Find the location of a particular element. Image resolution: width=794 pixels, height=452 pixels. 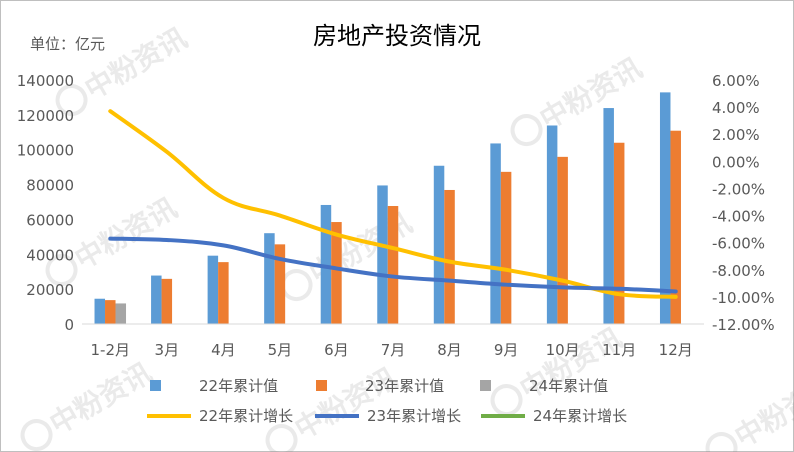

legend-label: 23年累计增长 is located at coordinates (414, 416).